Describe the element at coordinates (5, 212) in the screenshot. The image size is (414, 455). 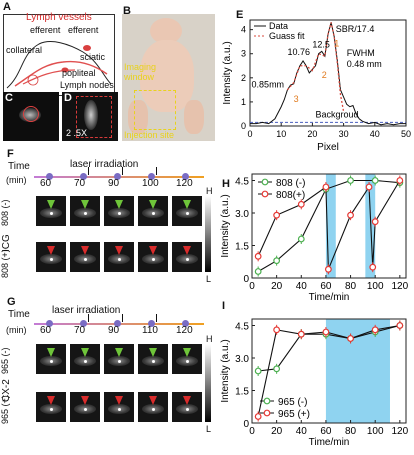
I see `row-label-808-minus: 808 (-)` at that location.